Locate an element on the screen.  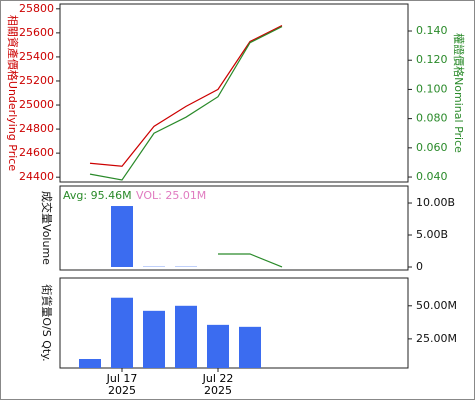
y-tick-label: 25000 is located at coordinates (36, 104).